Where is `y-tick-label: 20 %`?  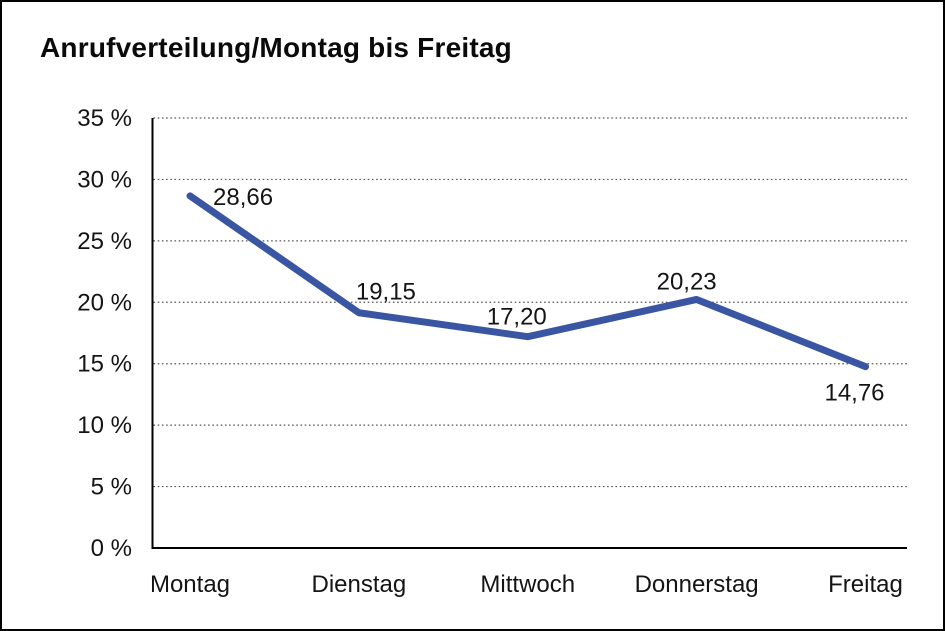 y-tick-label: 20 % is located at coordinates (104, 302).